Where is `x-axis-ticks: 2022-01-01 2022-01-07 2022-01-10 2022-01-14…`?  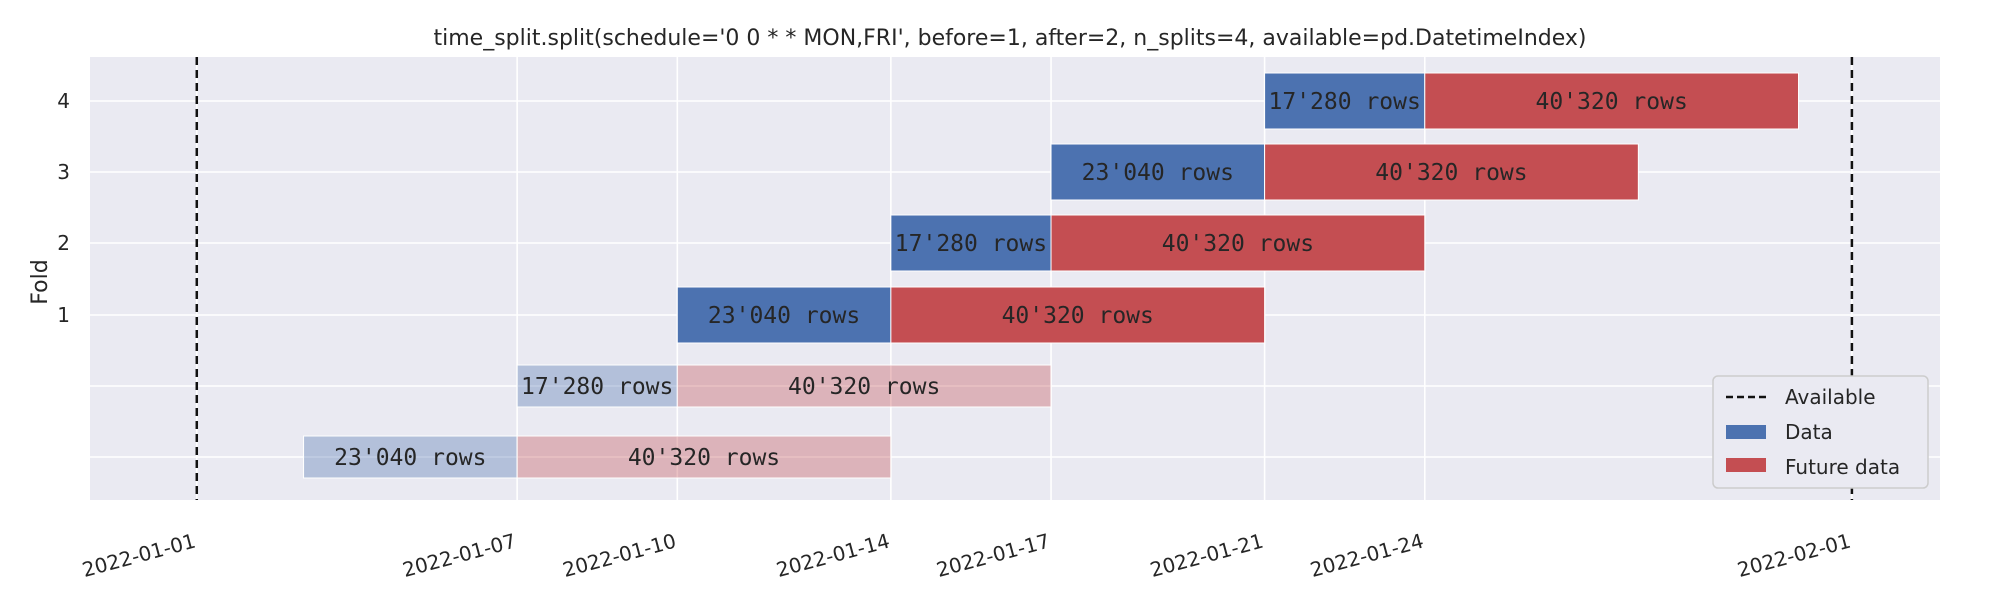 x-axis-ticks: 2022-01-01 2022-01-07 2022-01-10 2022-01-14… is located at coordinates (967, 555).